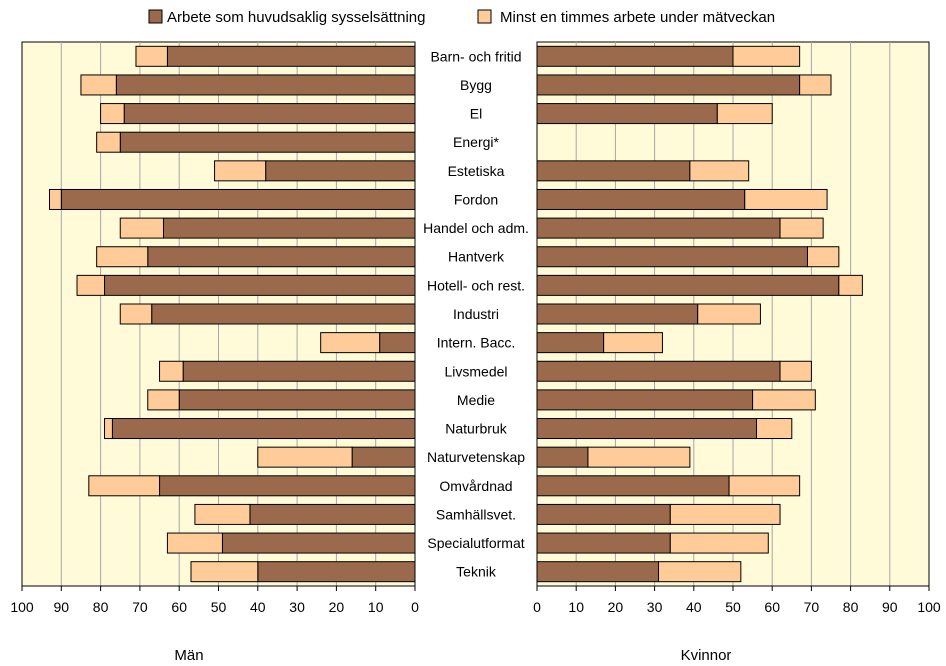 The image size is (946, 666). Describe the element at coordinates (219, 607) in the screenshot. I see `x-tick-label-men: 50` at that location.